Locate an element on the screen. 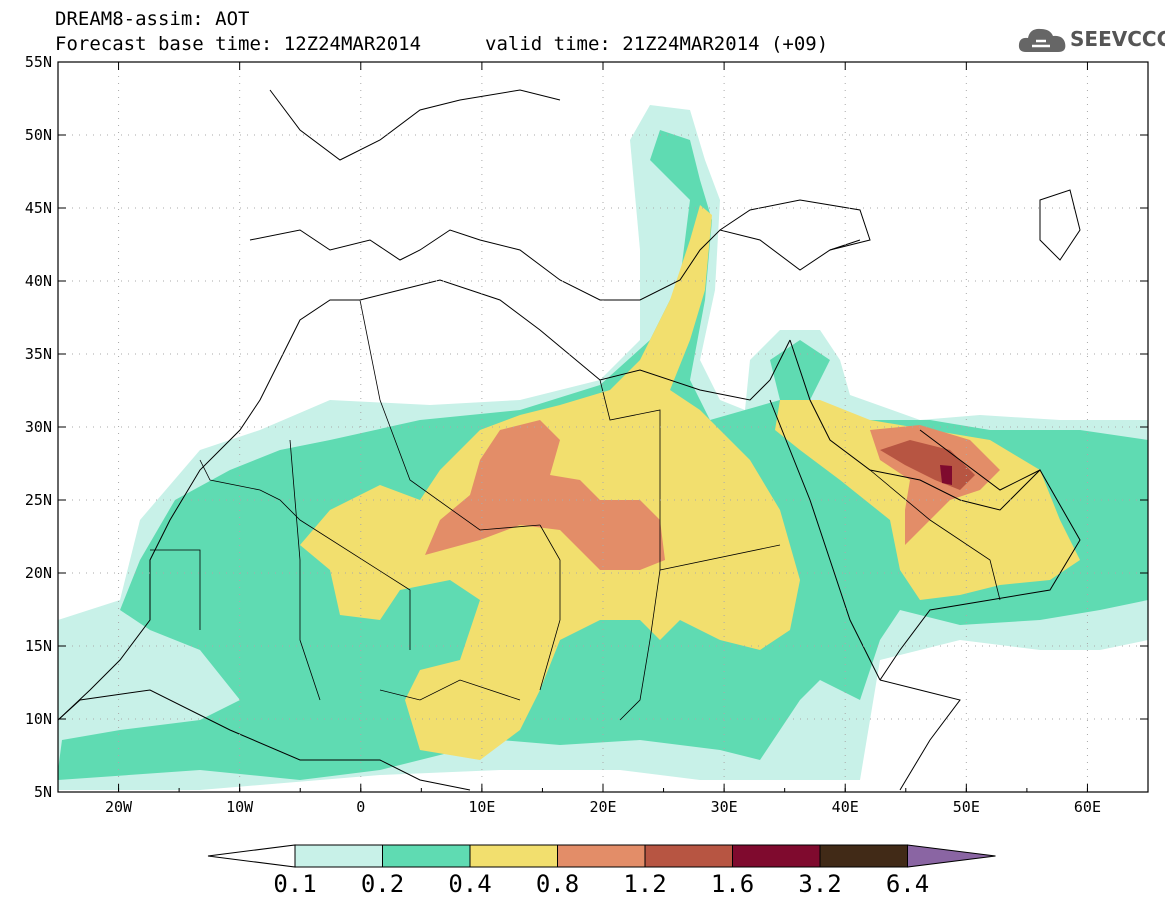 This screenshot has width=1165, height=905. lon-tick-label: 50E is located at coordinates (966, 807).